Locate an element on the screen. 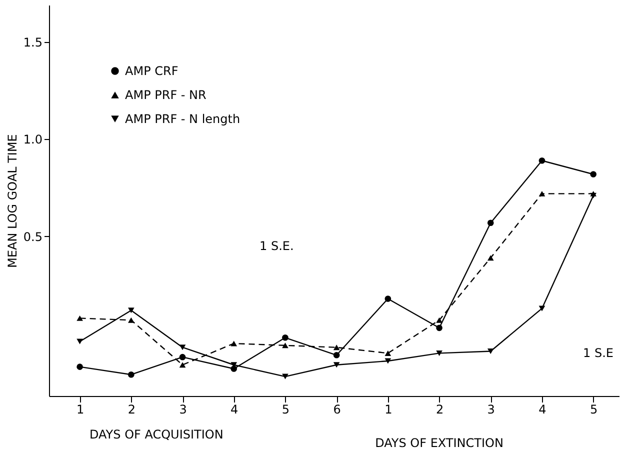  x-tick-label: 6 is located at coordinates (337, 409).